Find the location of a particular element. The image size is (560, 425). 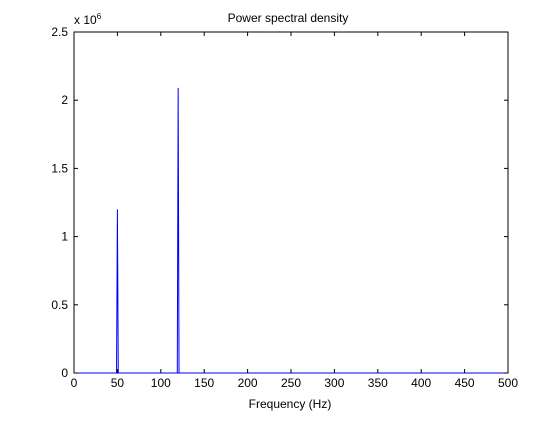

y-exponent-base: x 10 is located at coordinates (85, 20).